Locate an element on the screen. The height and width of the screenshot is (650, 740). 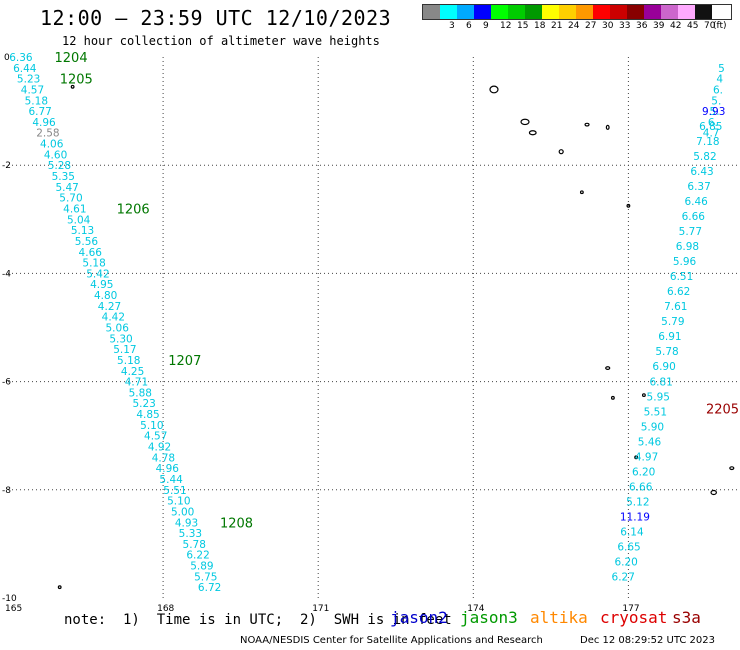
wave-height-value: 4.92 is located at coordinates (159, 448).